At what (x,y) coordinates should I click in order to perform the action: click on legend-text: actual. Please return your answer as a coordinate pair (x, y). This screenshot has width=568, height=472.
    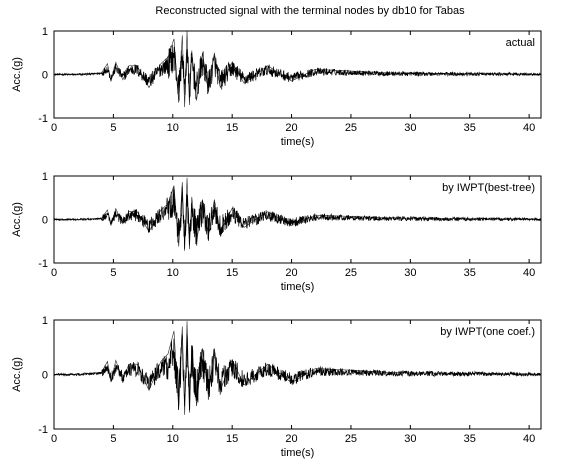
    Looking at the image, I should click on (520, 43).